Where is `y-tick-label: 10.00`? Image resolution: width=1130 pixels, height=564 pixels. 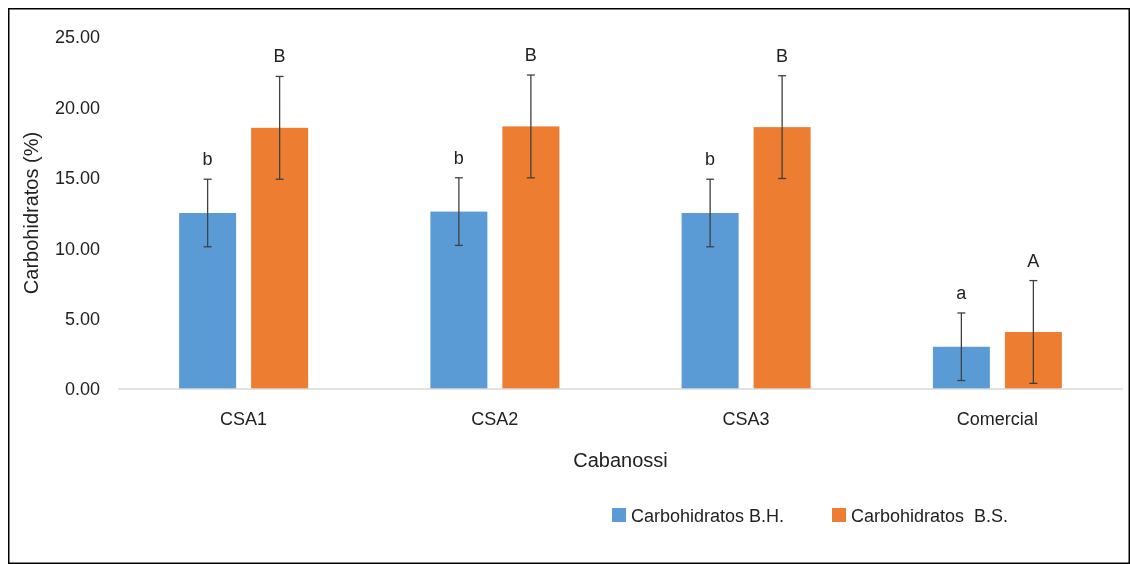 y-tick-label: 10.00 is located at coordinates (77, 248).